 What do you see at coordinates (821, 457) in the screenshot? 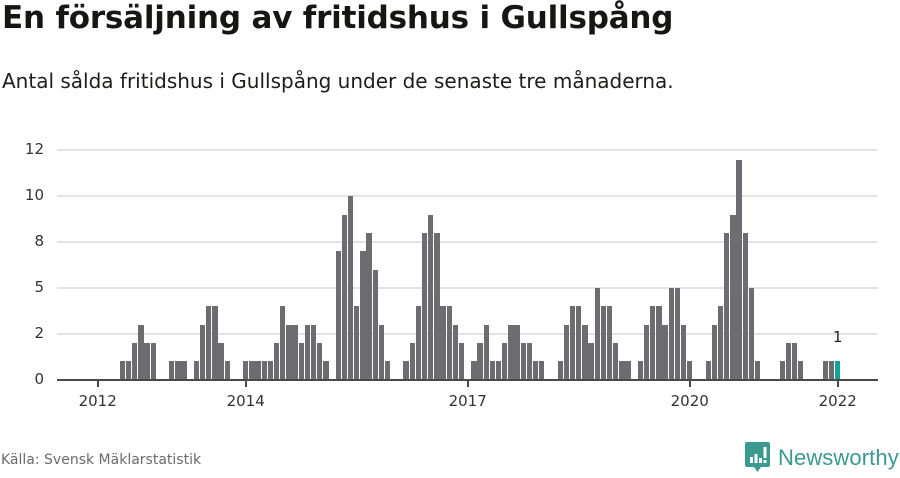
I see `brand-logo: Newsworthy` at bounding box center [821, 457].